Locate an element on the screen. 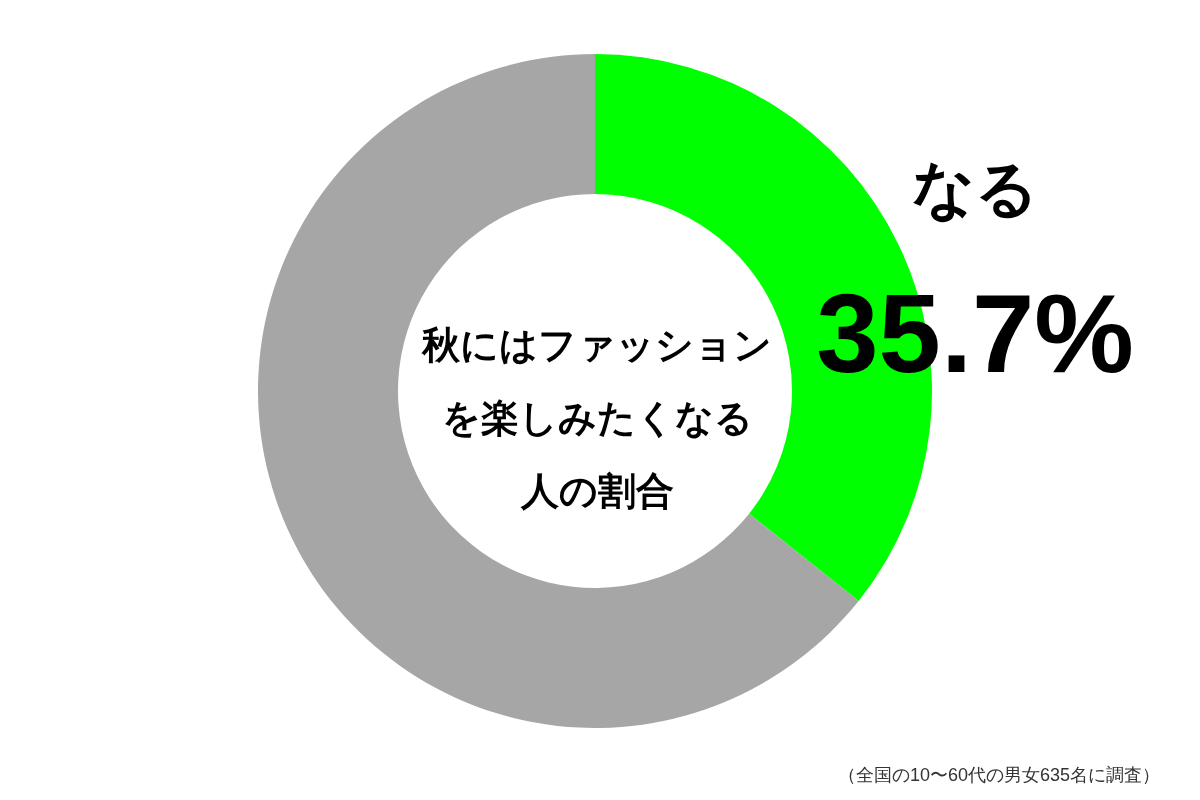  title: 秋にはファッションを楽しみたくなる人の割合 is located at coordinates (597, 418).